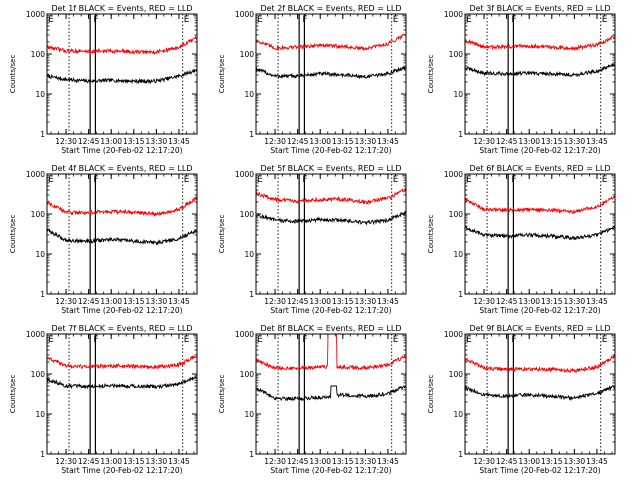 The height and width of the screenshot is (480, 640). What do you see at coordinates (539, 8) in the screenshot?
I see `panel-title: Det 3f BLACK = Events, RED = LLD` at bounding box center [539, 8].